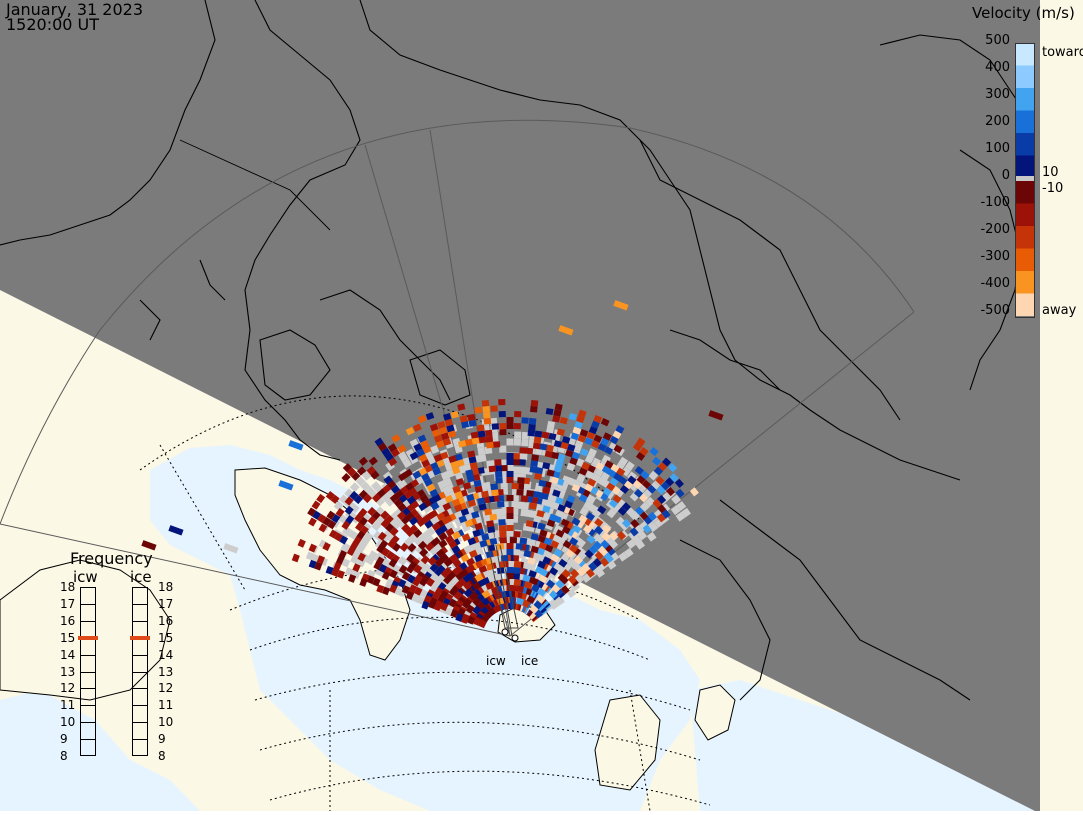  Describe the element at coordinates (1053, 188) in the screenshot. I see `zero-minus-label: -10` at that location.